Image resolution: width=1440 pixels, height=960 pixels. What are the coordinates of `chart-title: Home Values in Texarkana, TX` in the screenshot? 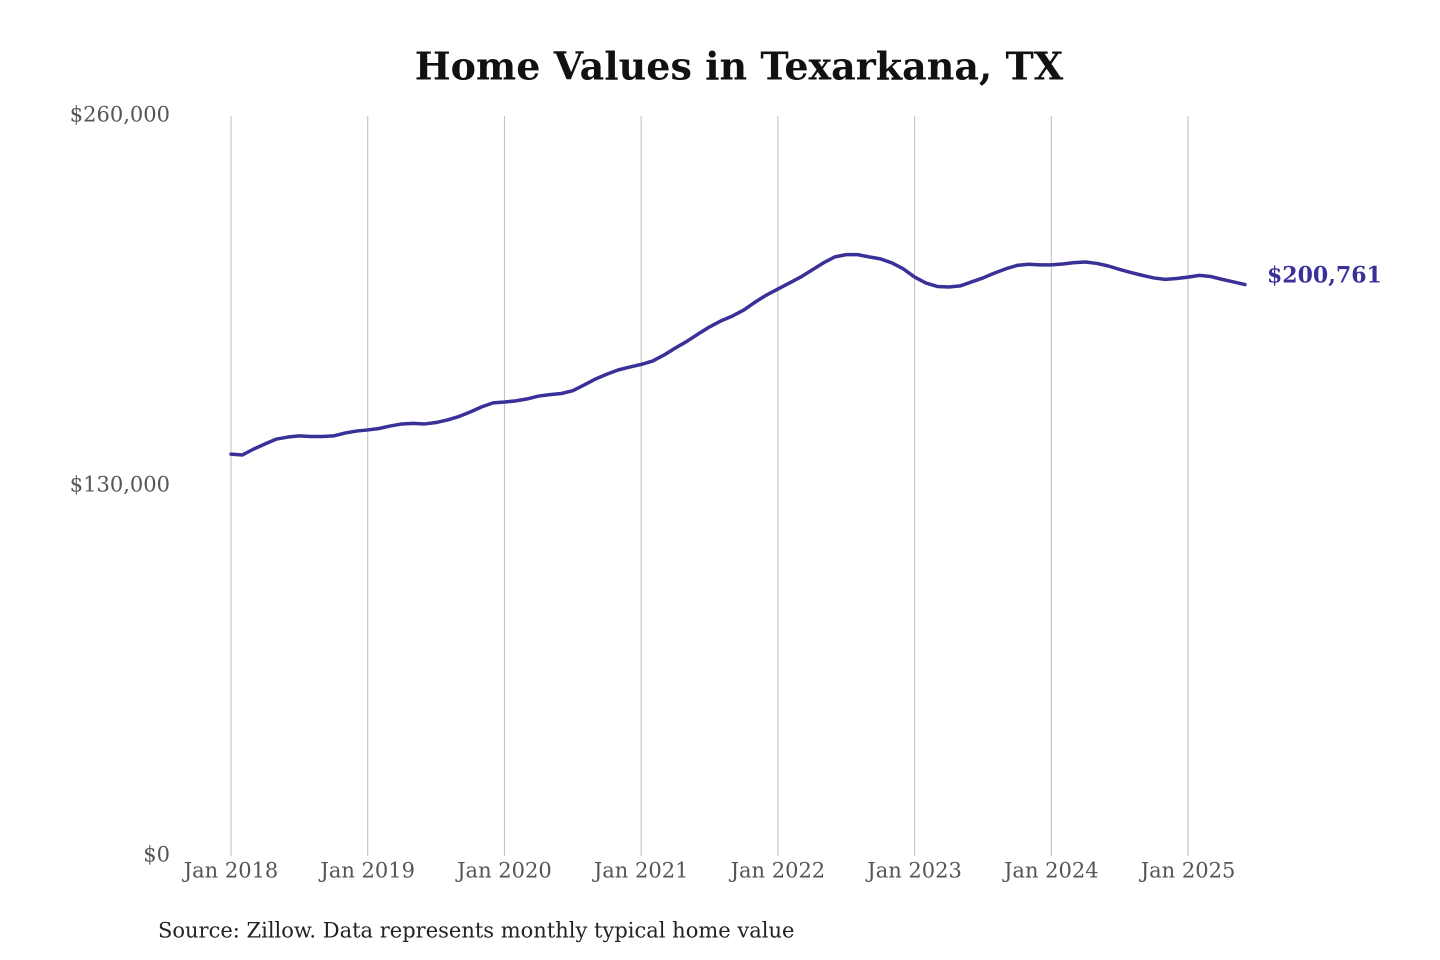 It's located at (739, 66).